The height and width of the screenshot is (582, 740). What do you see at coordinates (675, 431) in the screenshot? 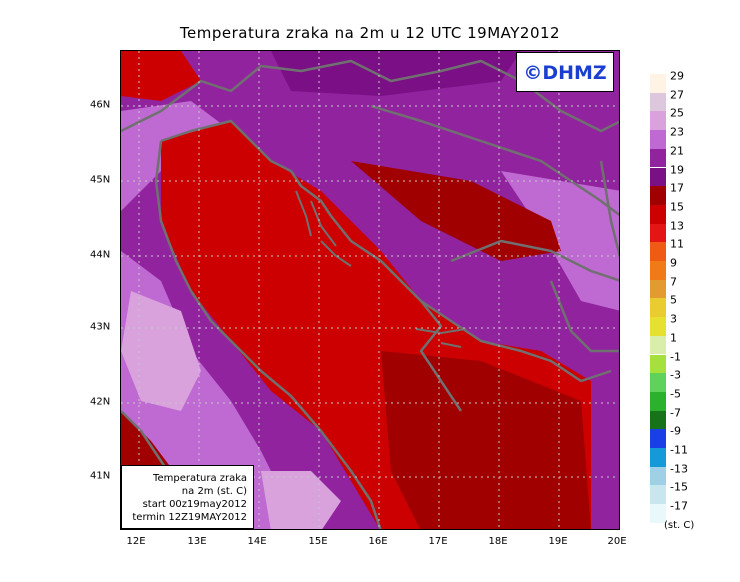
I see `legend-label: -9` at bounding box center [675, 431].